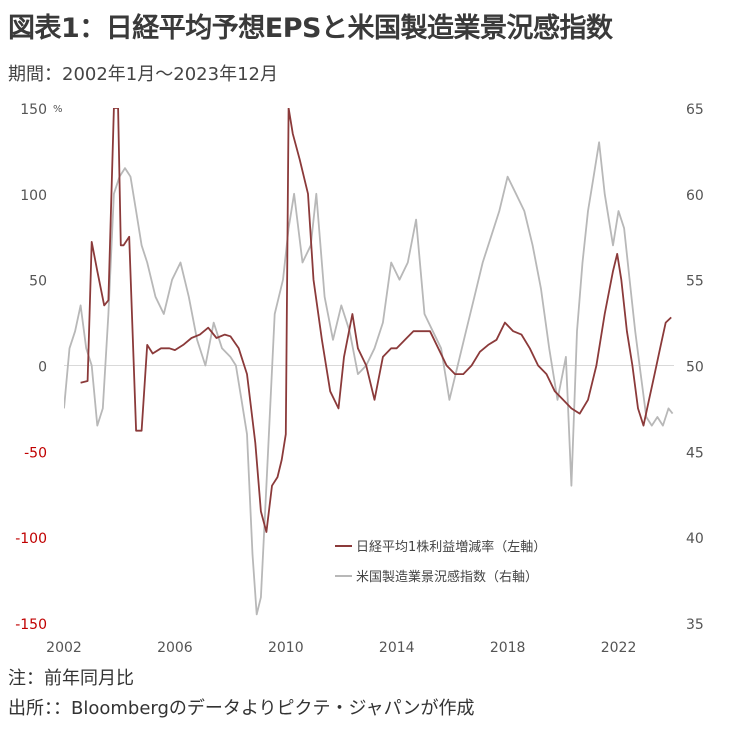 Image resolution: width=737 pixels, height=740 pixels. Describe the element at coordinates (64, 648) in the screenshot. I see `x-axis-tick-label: 2002` at that location.